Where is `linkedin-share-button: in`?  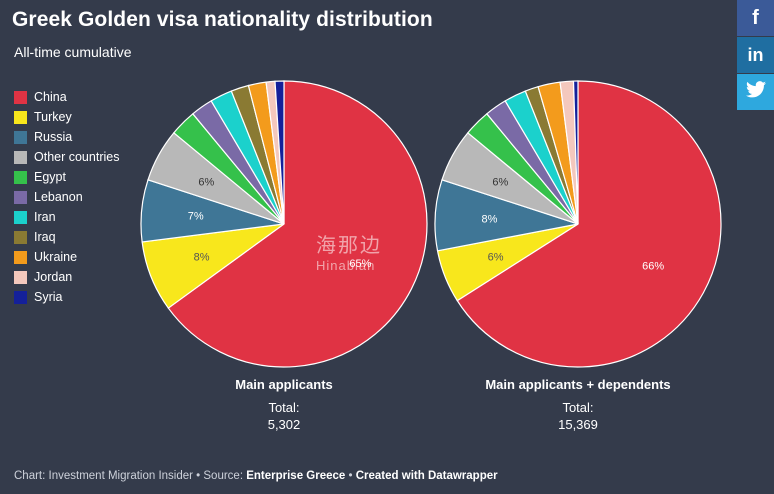 linkedin-share-button: in is located at coordinates (755, 55).